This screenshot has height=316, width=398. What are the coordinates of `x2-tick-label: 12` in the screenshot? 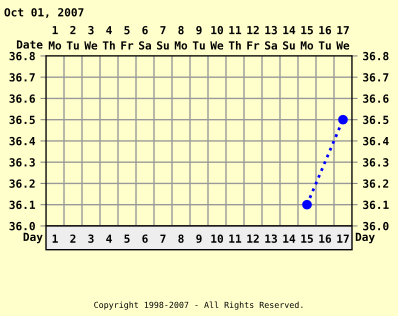 It's located at (253, 30).